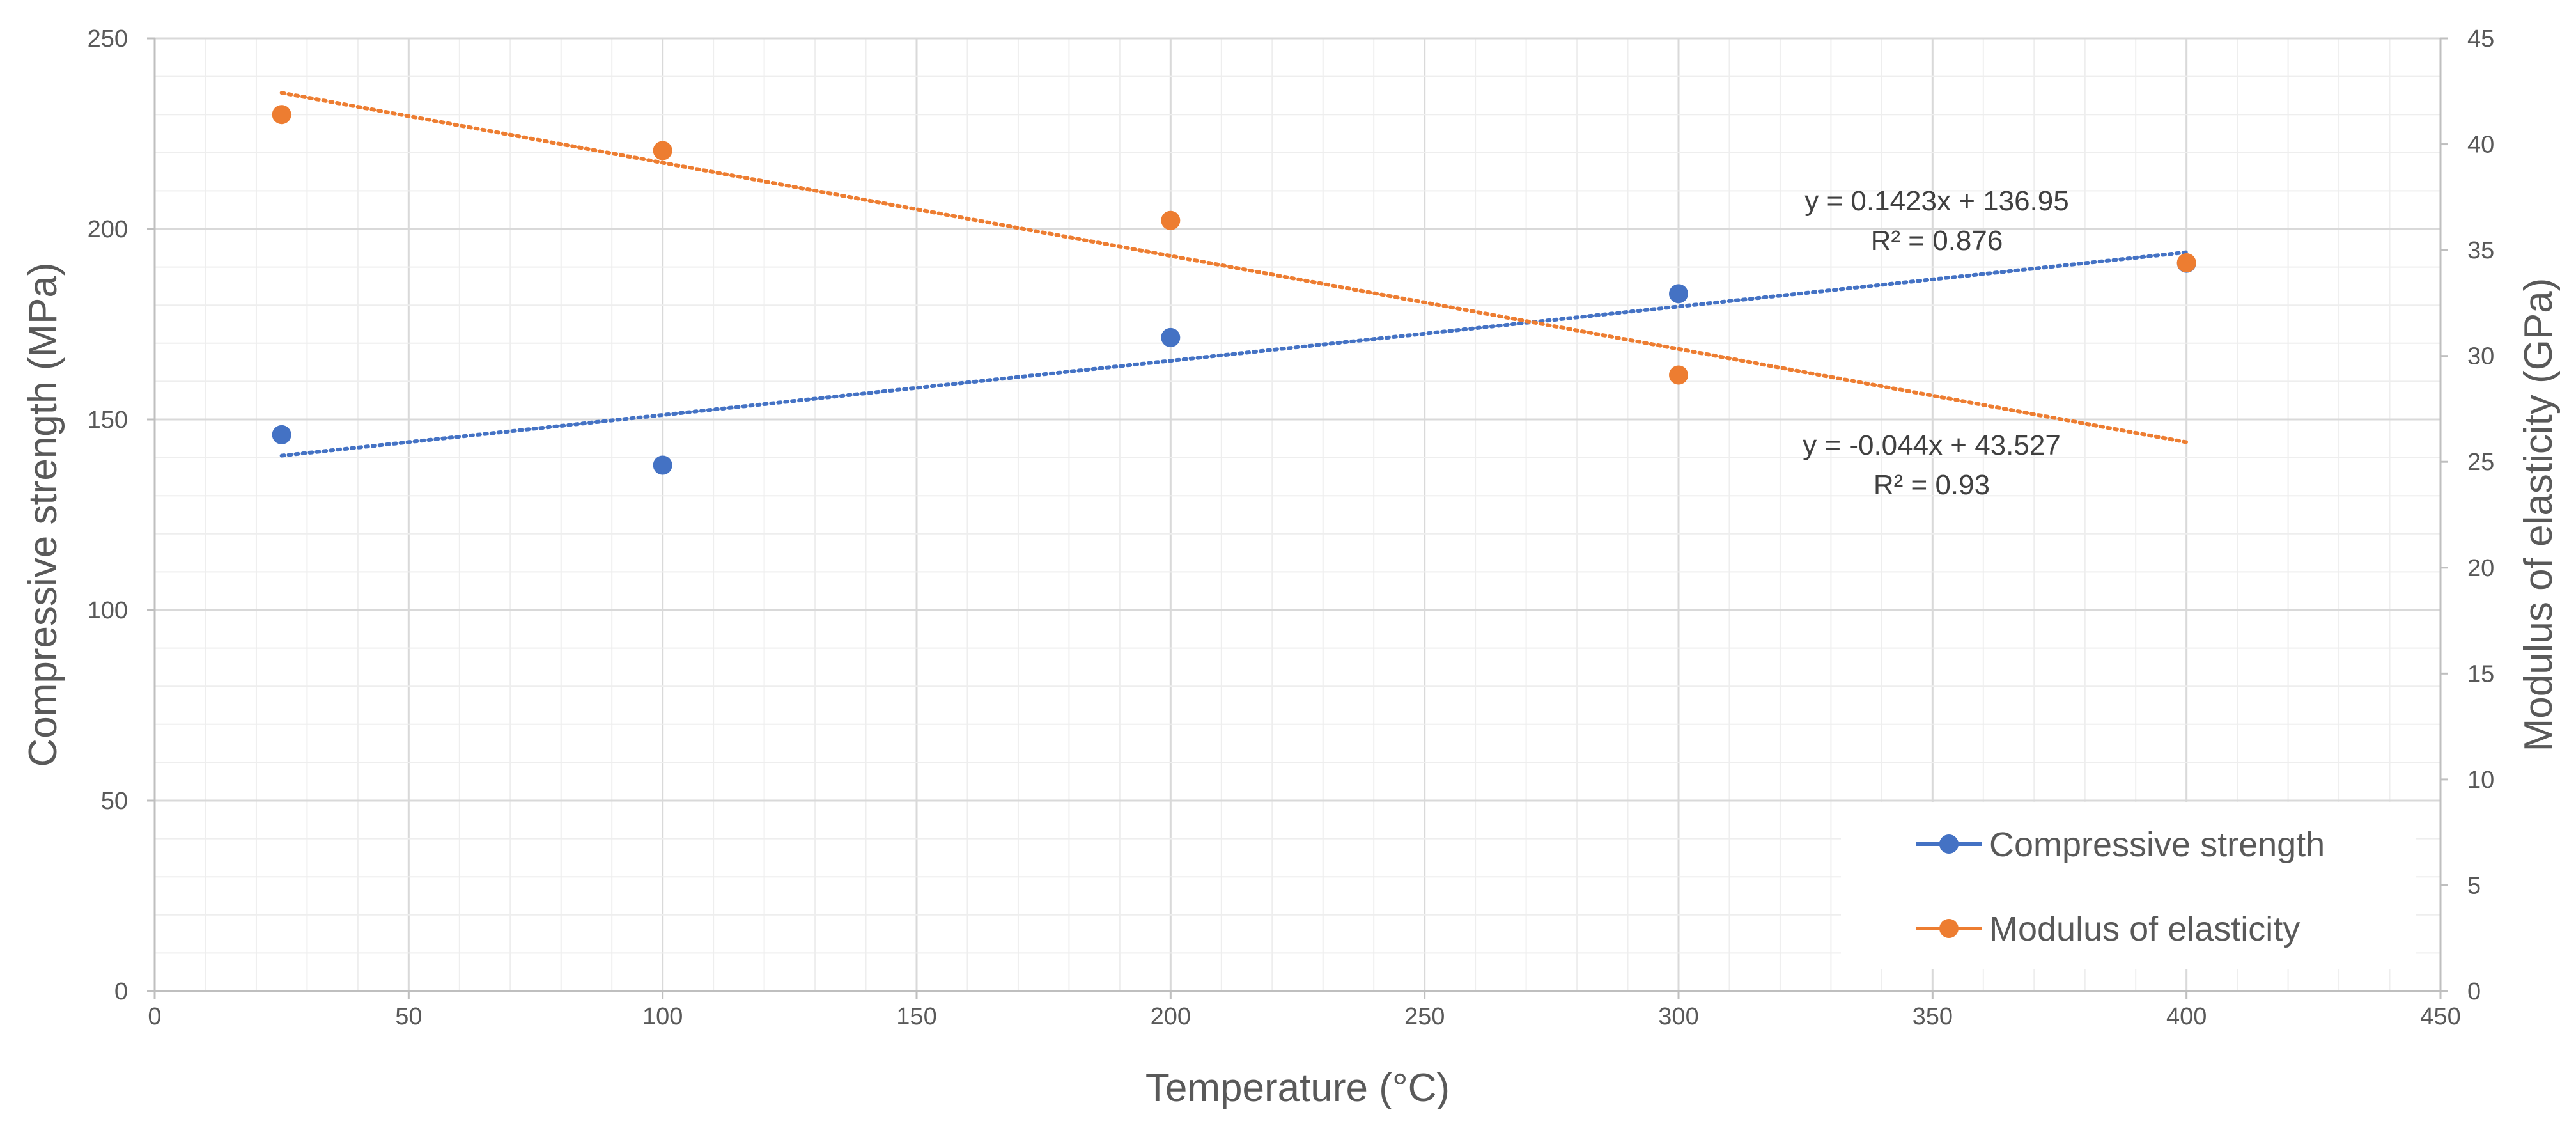 The width and height of the screenshot is (2576, 1135). I want to click on y-left-tick-label: 50, so click(115, 802).